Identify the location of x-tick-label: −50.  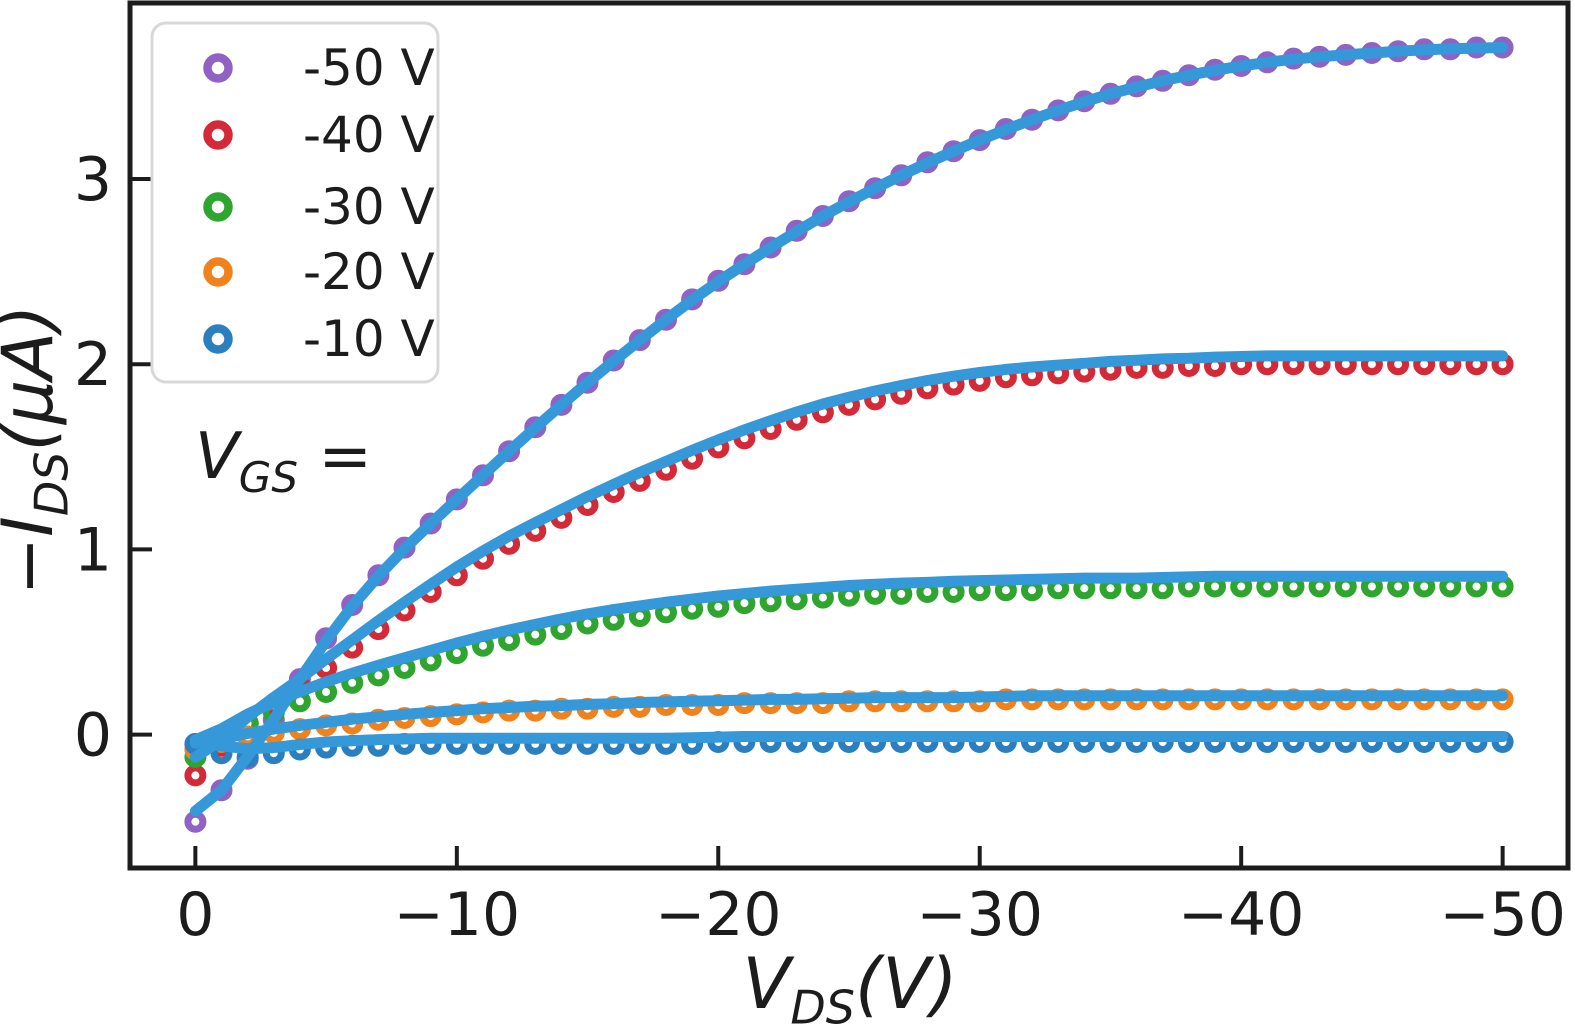
(1502, 915).